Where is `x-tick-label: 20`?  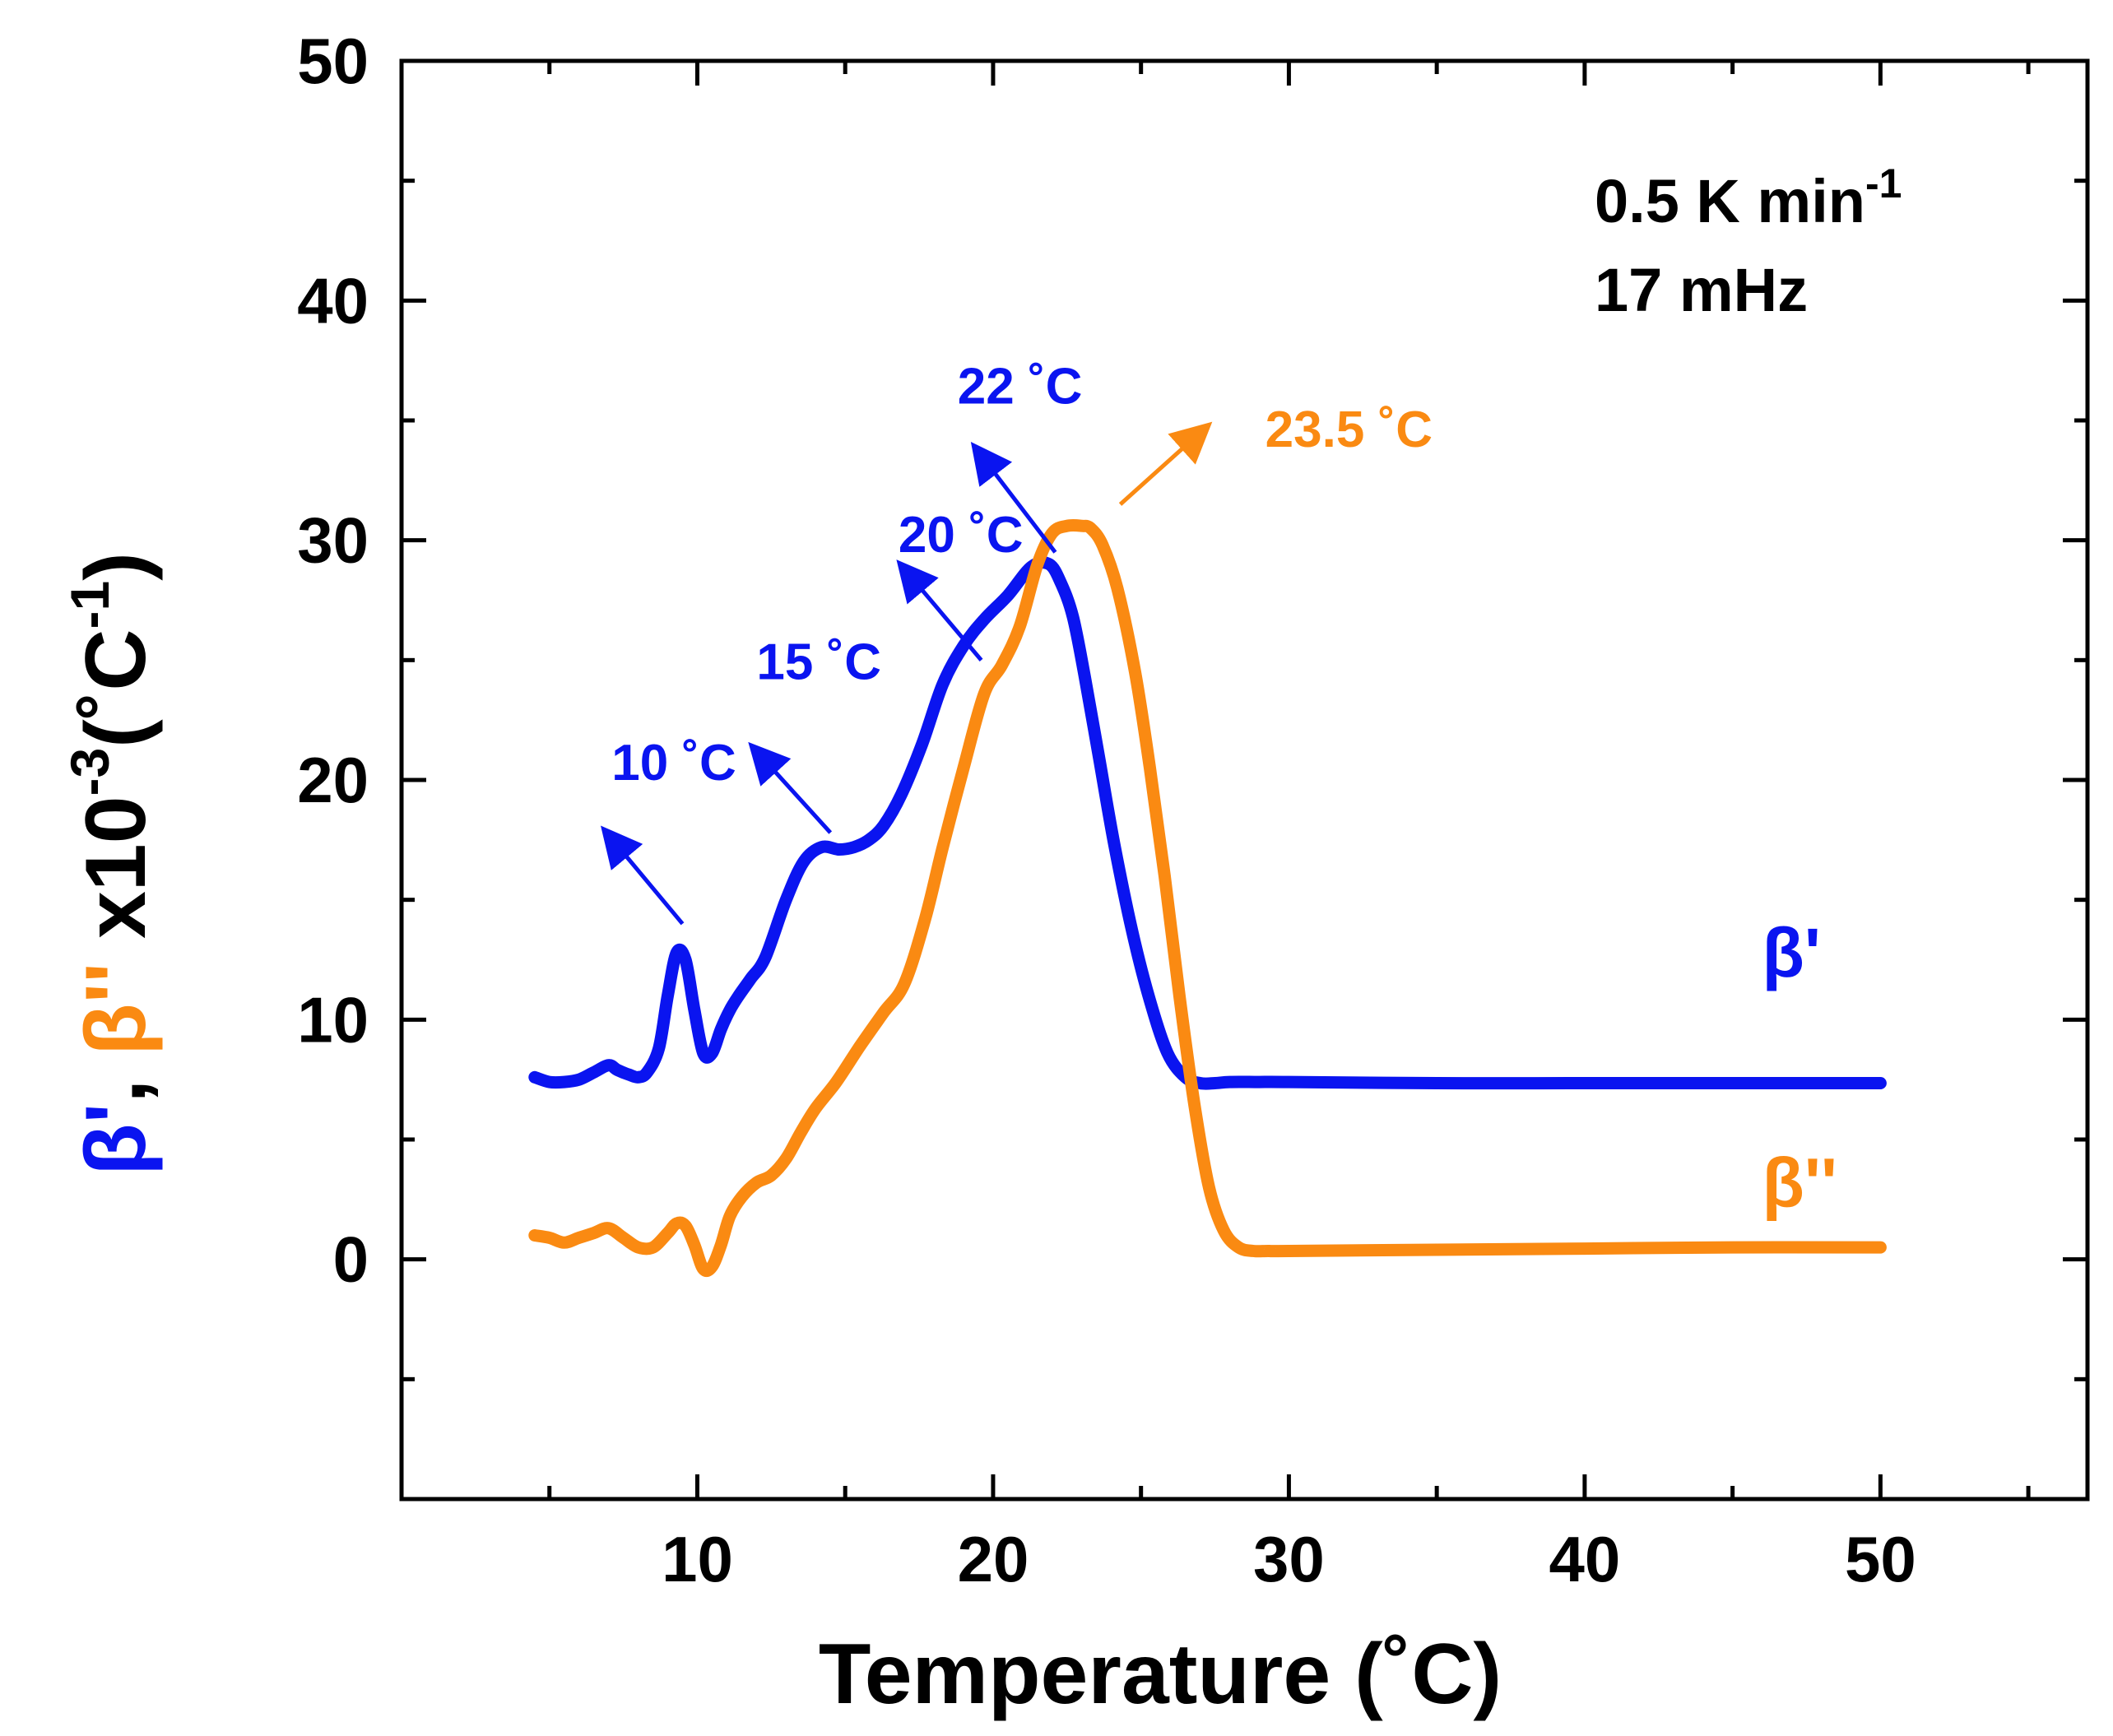 x-tick-label: 20 is located at coordinates (993, 1559).